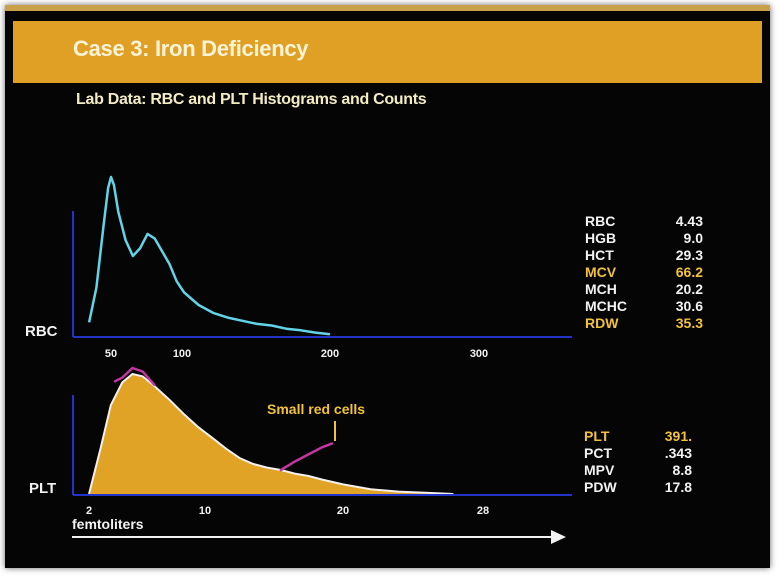  What do you see at coordinates (387, 52) in the screenshot?
I see `title-banner` at bounding box center [387, 52].